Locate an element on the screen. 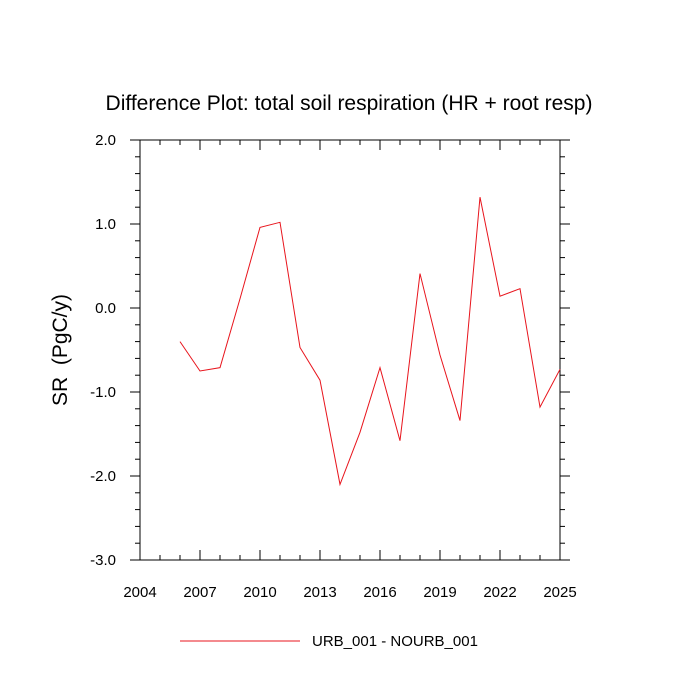 Image resolution: width=700 pixels, height=700 pixels. x-tick-label: 2025 is located at coordinates (559, 592).